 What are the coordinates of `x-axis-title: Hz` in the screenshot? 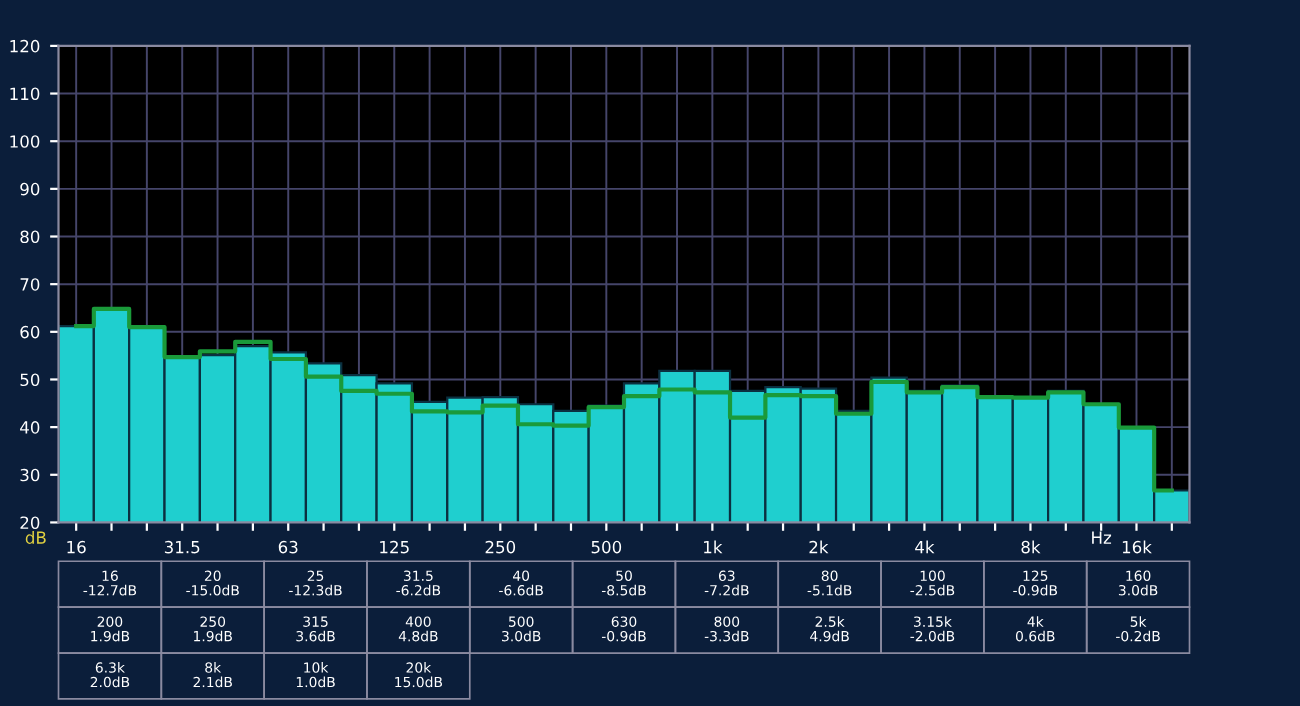 It's located at (1102, 537).